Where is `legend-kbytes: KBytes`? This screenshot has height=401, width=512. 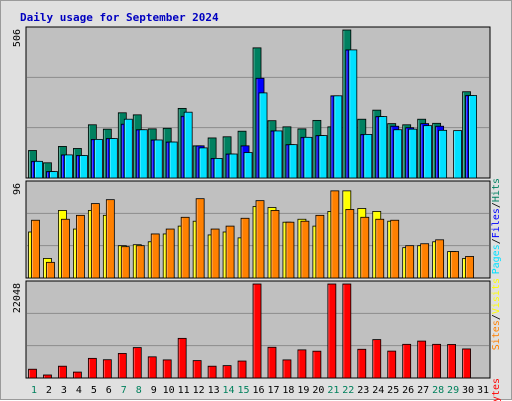 legend-kbytes: KBytes is located at coordinates (496, 389).